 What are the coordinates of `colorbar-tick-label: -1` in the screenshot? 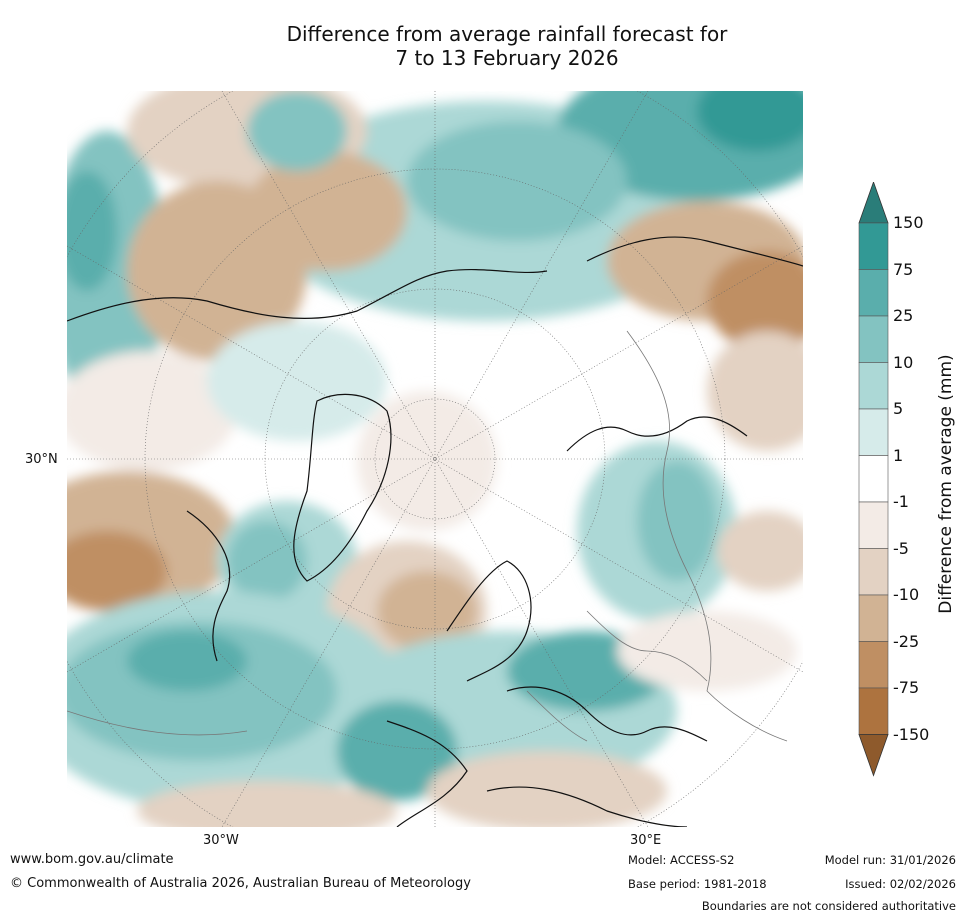 It's located at (901, 501).